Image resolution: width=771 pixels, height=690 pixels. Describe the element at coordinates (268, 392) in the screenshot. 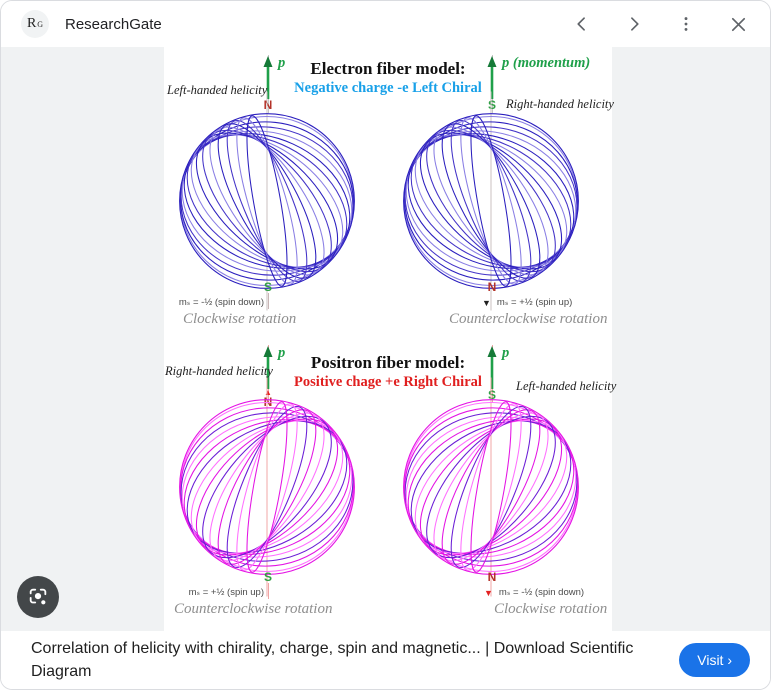

I see `up-arrow-icon: ▲` at that location.